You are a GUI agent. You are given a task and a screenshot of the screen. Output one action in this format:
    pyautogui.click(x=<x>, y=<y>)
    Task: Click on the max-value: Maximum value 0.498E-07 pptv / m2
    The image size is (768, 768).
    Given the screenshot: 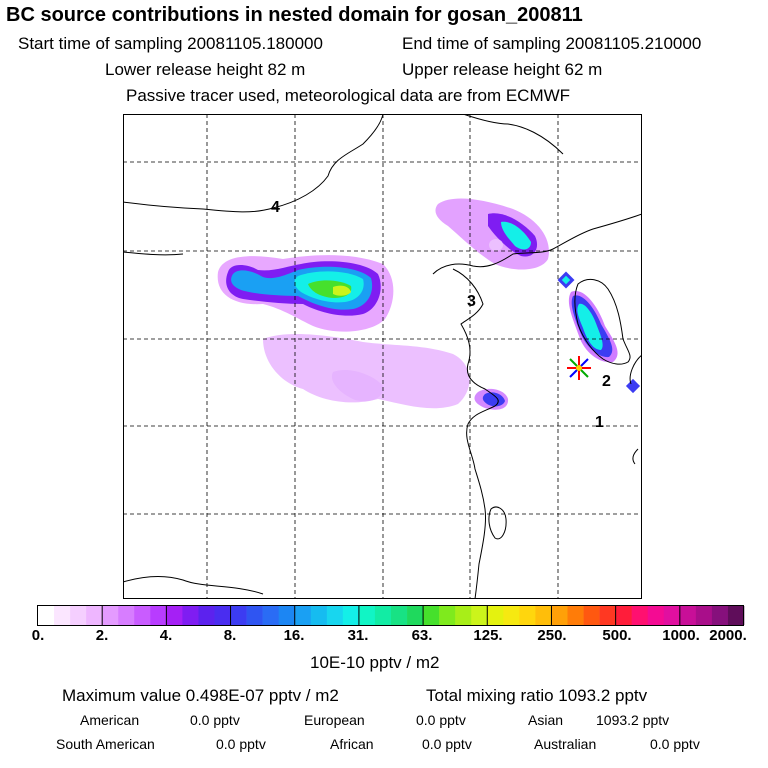 What is the action you would take?
    pyautogui.click(x=200, y=695)
    